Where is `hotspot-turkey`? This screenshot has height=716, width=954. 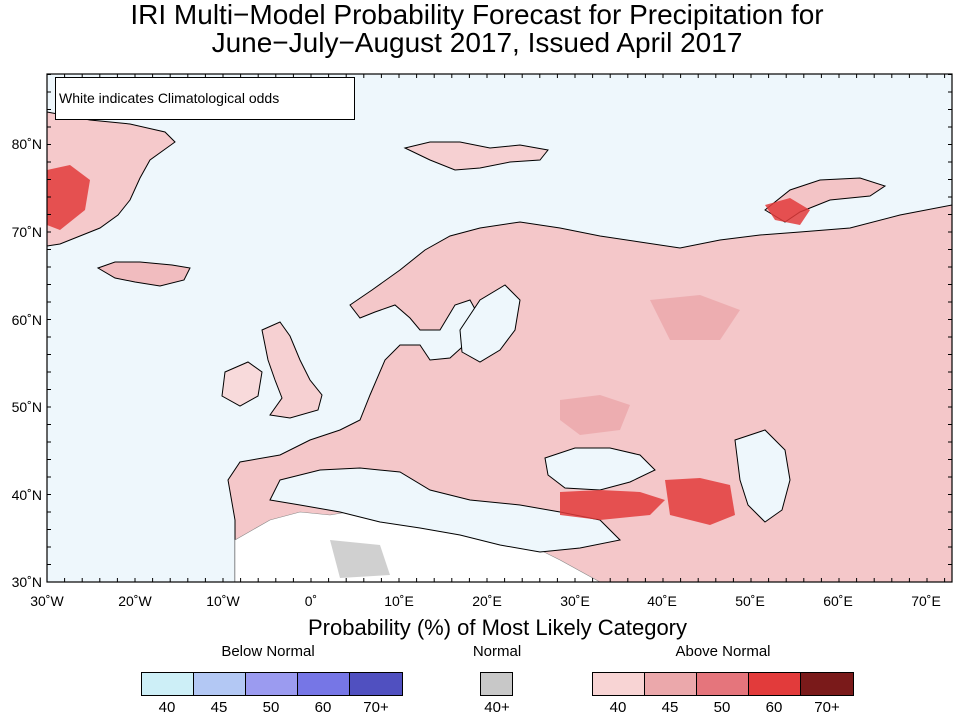
hotspot-turkey is located at coordinates (612, 505).